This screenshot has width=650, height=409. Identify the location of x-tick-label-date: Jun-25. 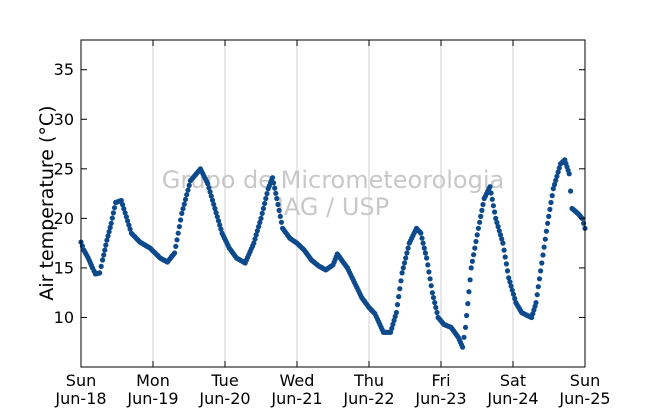
(584, 398).